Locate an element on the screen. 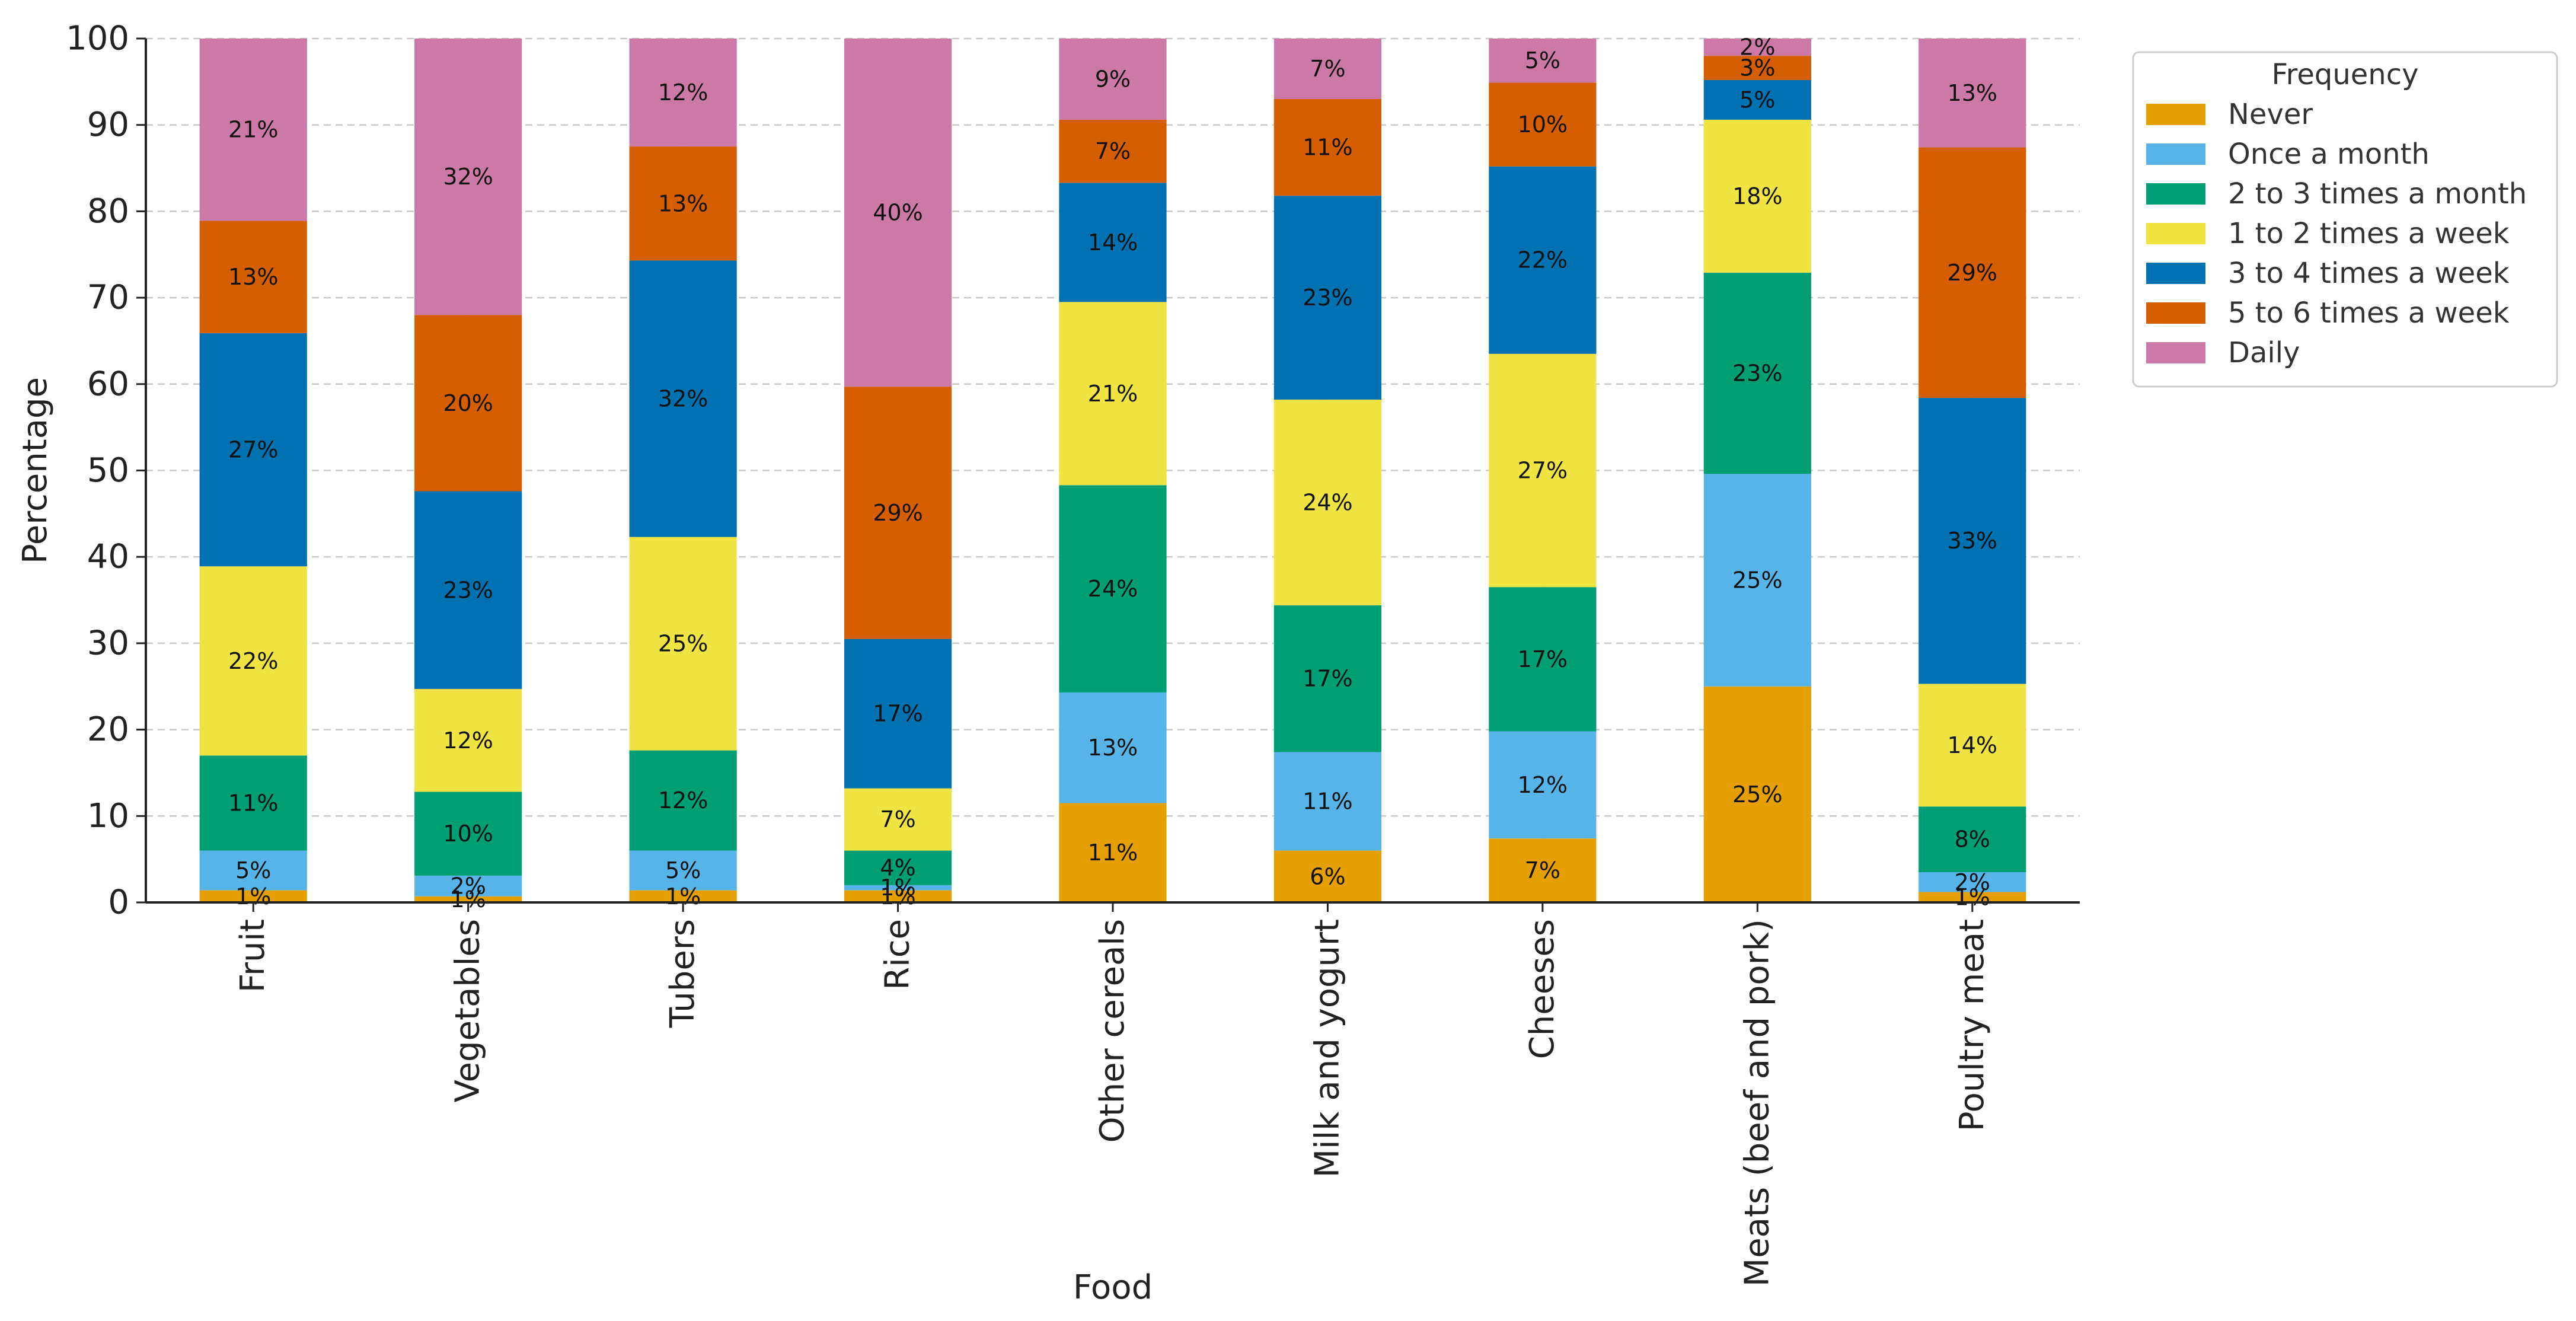 This screenshot has height=1321, width=2576. data-label: 25% is located at coordinates (683, 644).